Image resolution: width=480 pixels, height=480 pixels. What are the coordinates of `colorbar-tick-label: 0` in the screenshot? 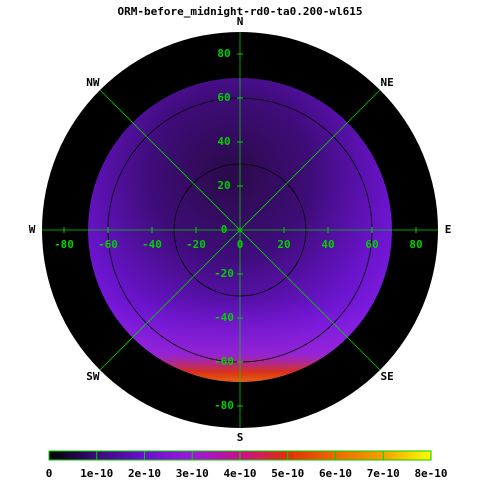 It's located at (49, 473).